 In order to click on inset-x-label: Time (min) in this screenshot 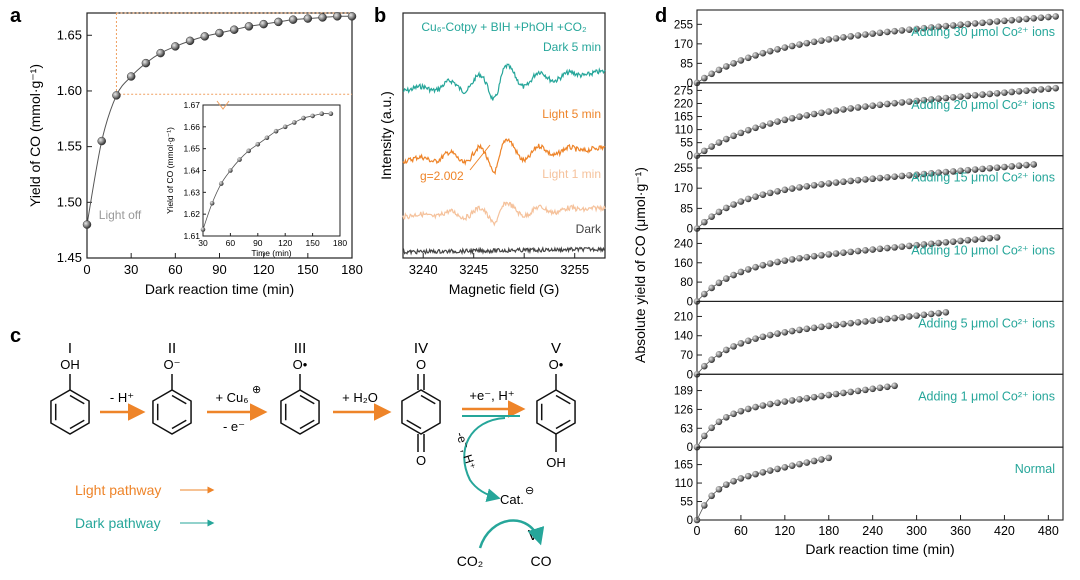, I will do `click(271, 253)`.